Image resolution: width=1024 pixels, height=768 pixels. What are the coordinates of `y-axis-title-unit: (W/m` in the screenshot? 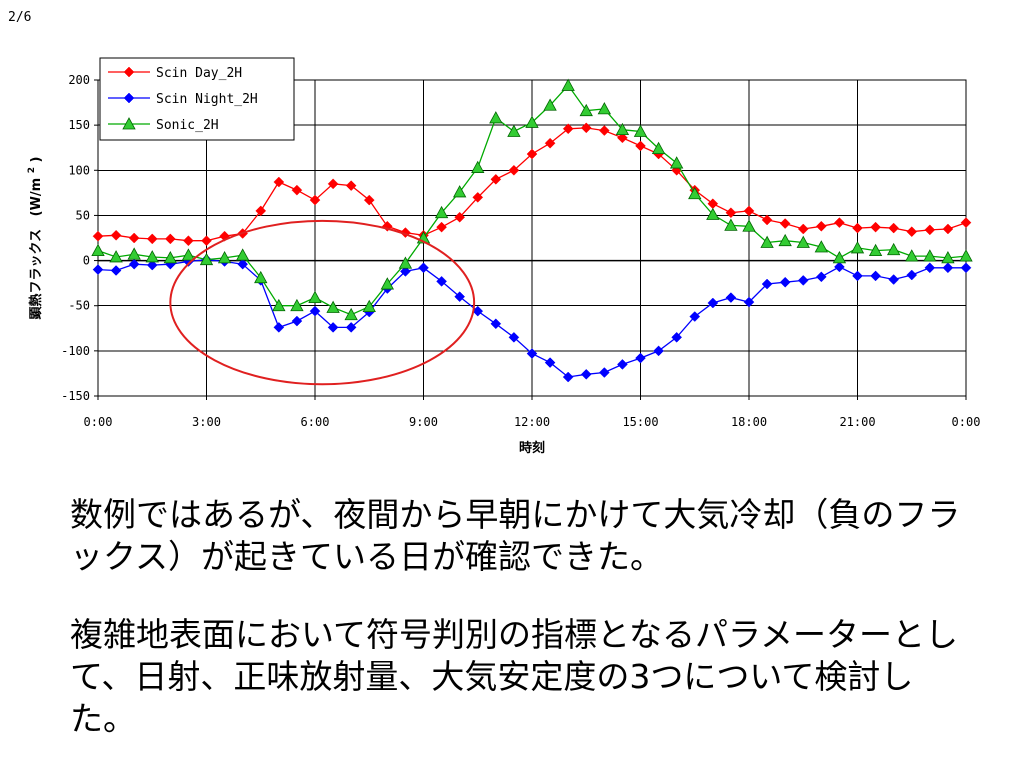 It's located at (36, 197).